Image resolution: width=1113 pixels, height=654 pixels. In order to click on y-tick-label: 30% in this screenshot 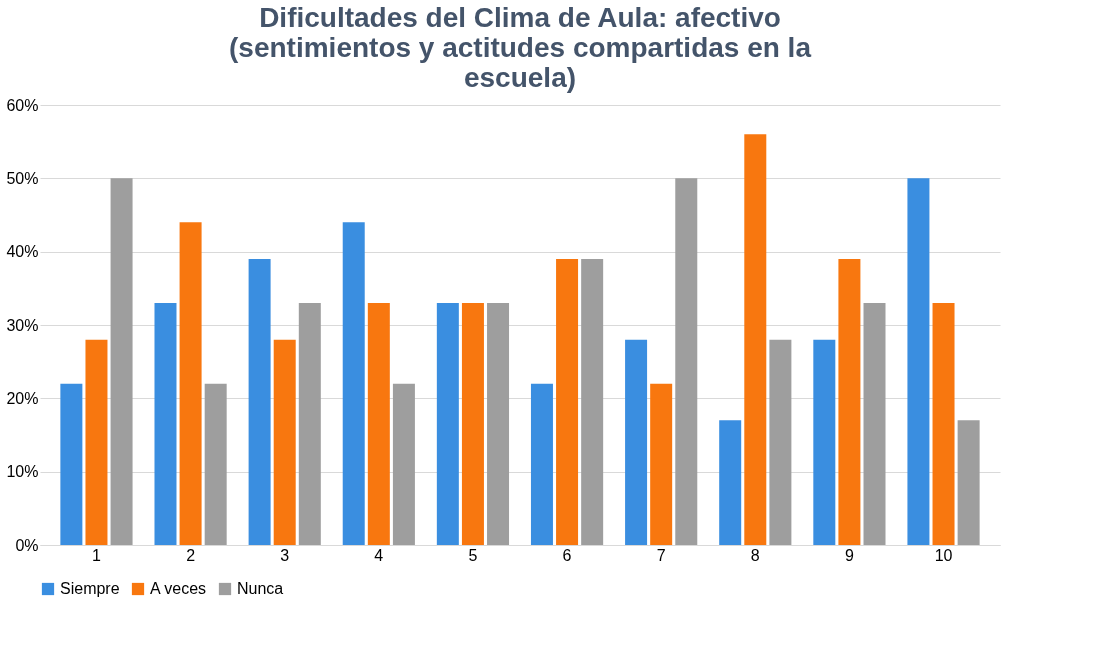, I will do `click(22, 325)`.